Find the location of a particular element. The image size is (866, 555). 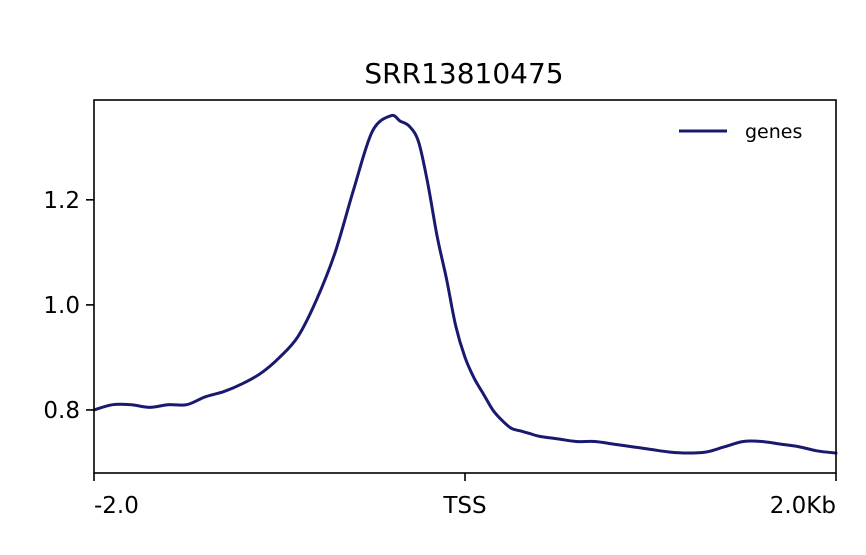

chart-title: SRR13810475 is located at coordinates (463, 73).